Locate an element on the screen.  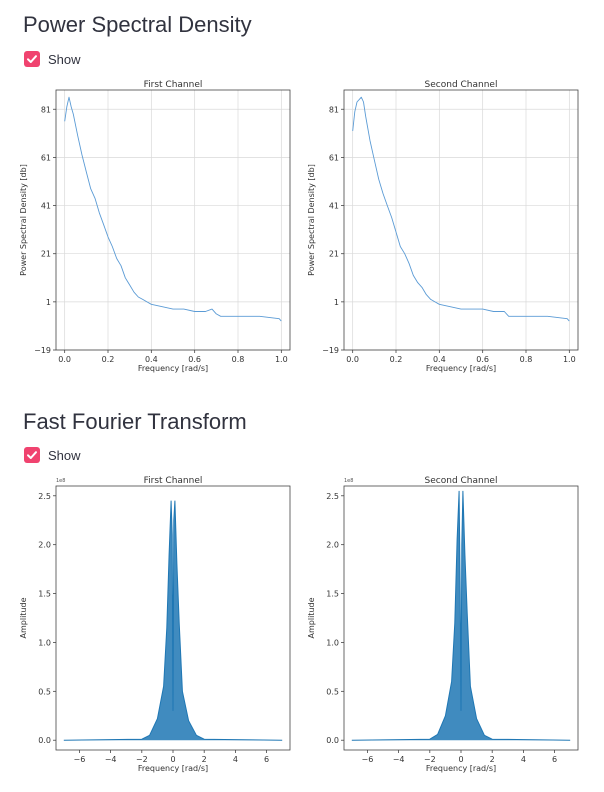
section-title-fft: Fast Fourier Transform is located at coordinates (135, 421).